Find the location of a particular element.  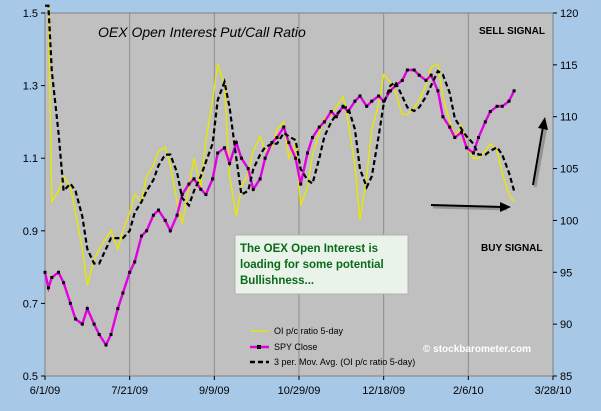

legend-mavg: 3 per. Mov. Avg. (OI p/c ratio 5-day) is located at coordinates (344, 362).